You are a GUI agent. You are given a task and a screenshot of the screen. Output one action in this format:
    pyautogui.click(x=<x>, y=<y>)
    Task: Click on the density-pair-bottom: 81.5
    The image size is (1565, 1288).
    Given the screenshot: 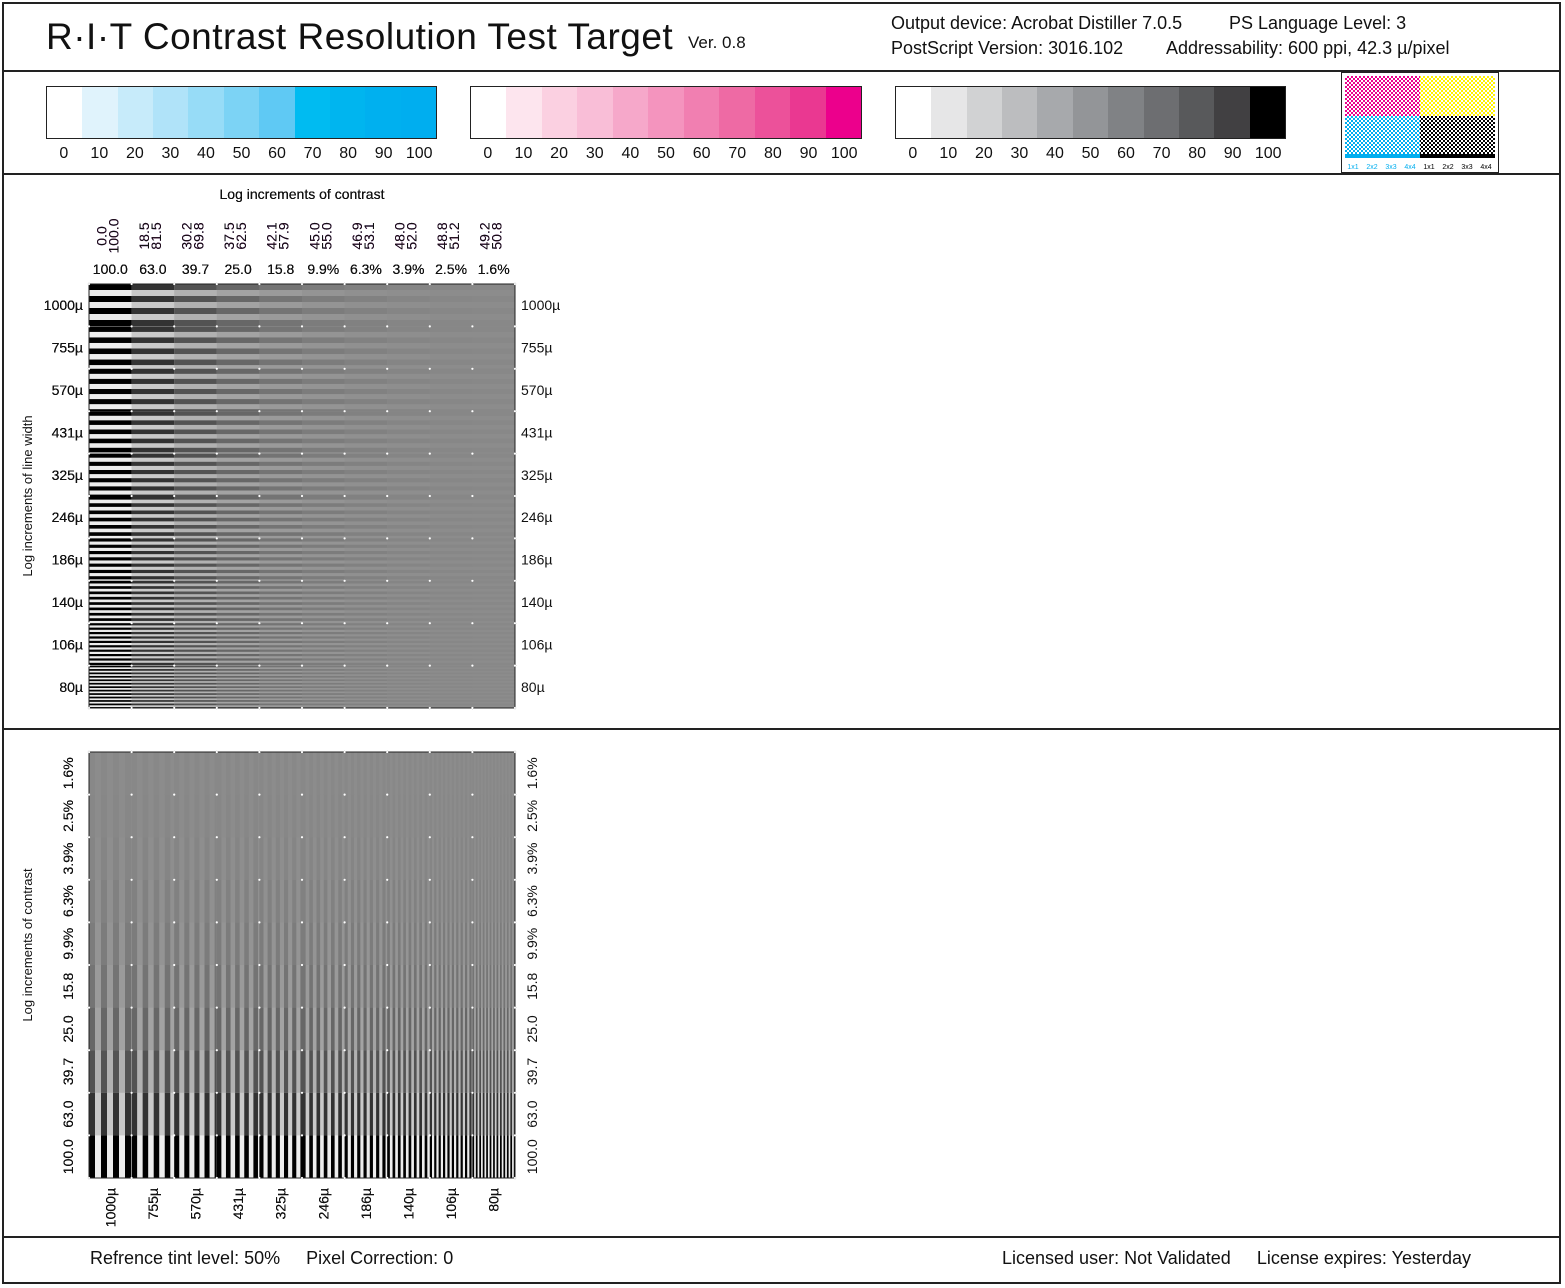 What is the action you would take?
    pyautogui.click(x=156, y=235)
    